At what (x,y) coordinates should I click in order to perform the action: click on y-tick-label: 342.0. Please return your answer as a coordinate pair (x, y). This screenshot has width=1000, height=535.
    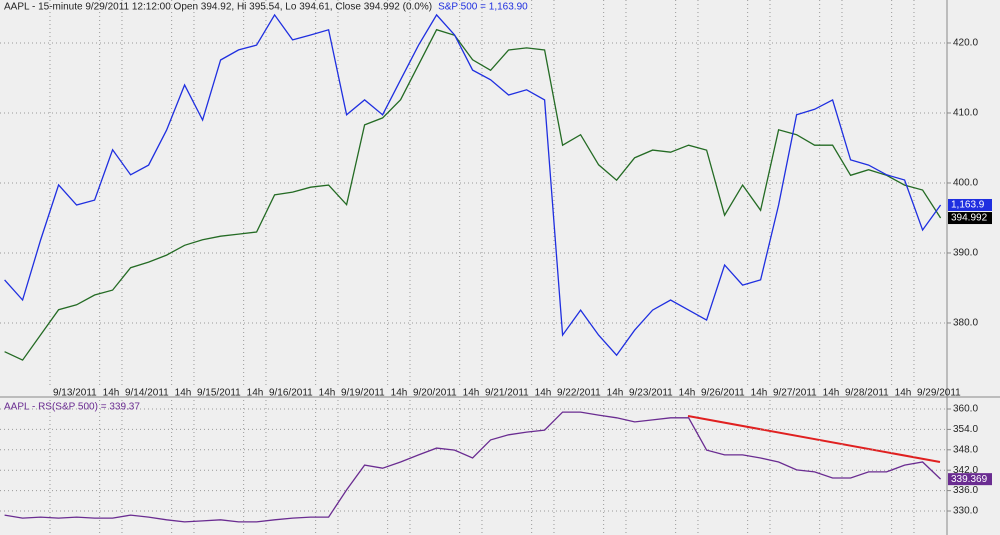
    Looking at the image, I should click on (965, 470).